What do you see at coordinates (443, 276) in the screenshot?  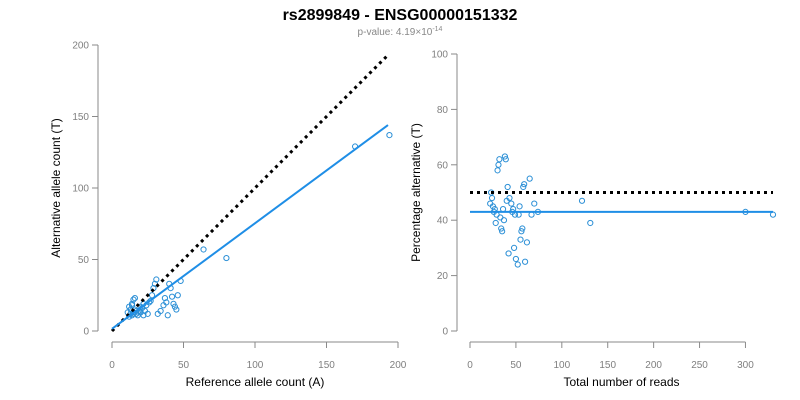 I see `p2-y-tick-label: 20` at bounding box center [443, 276].